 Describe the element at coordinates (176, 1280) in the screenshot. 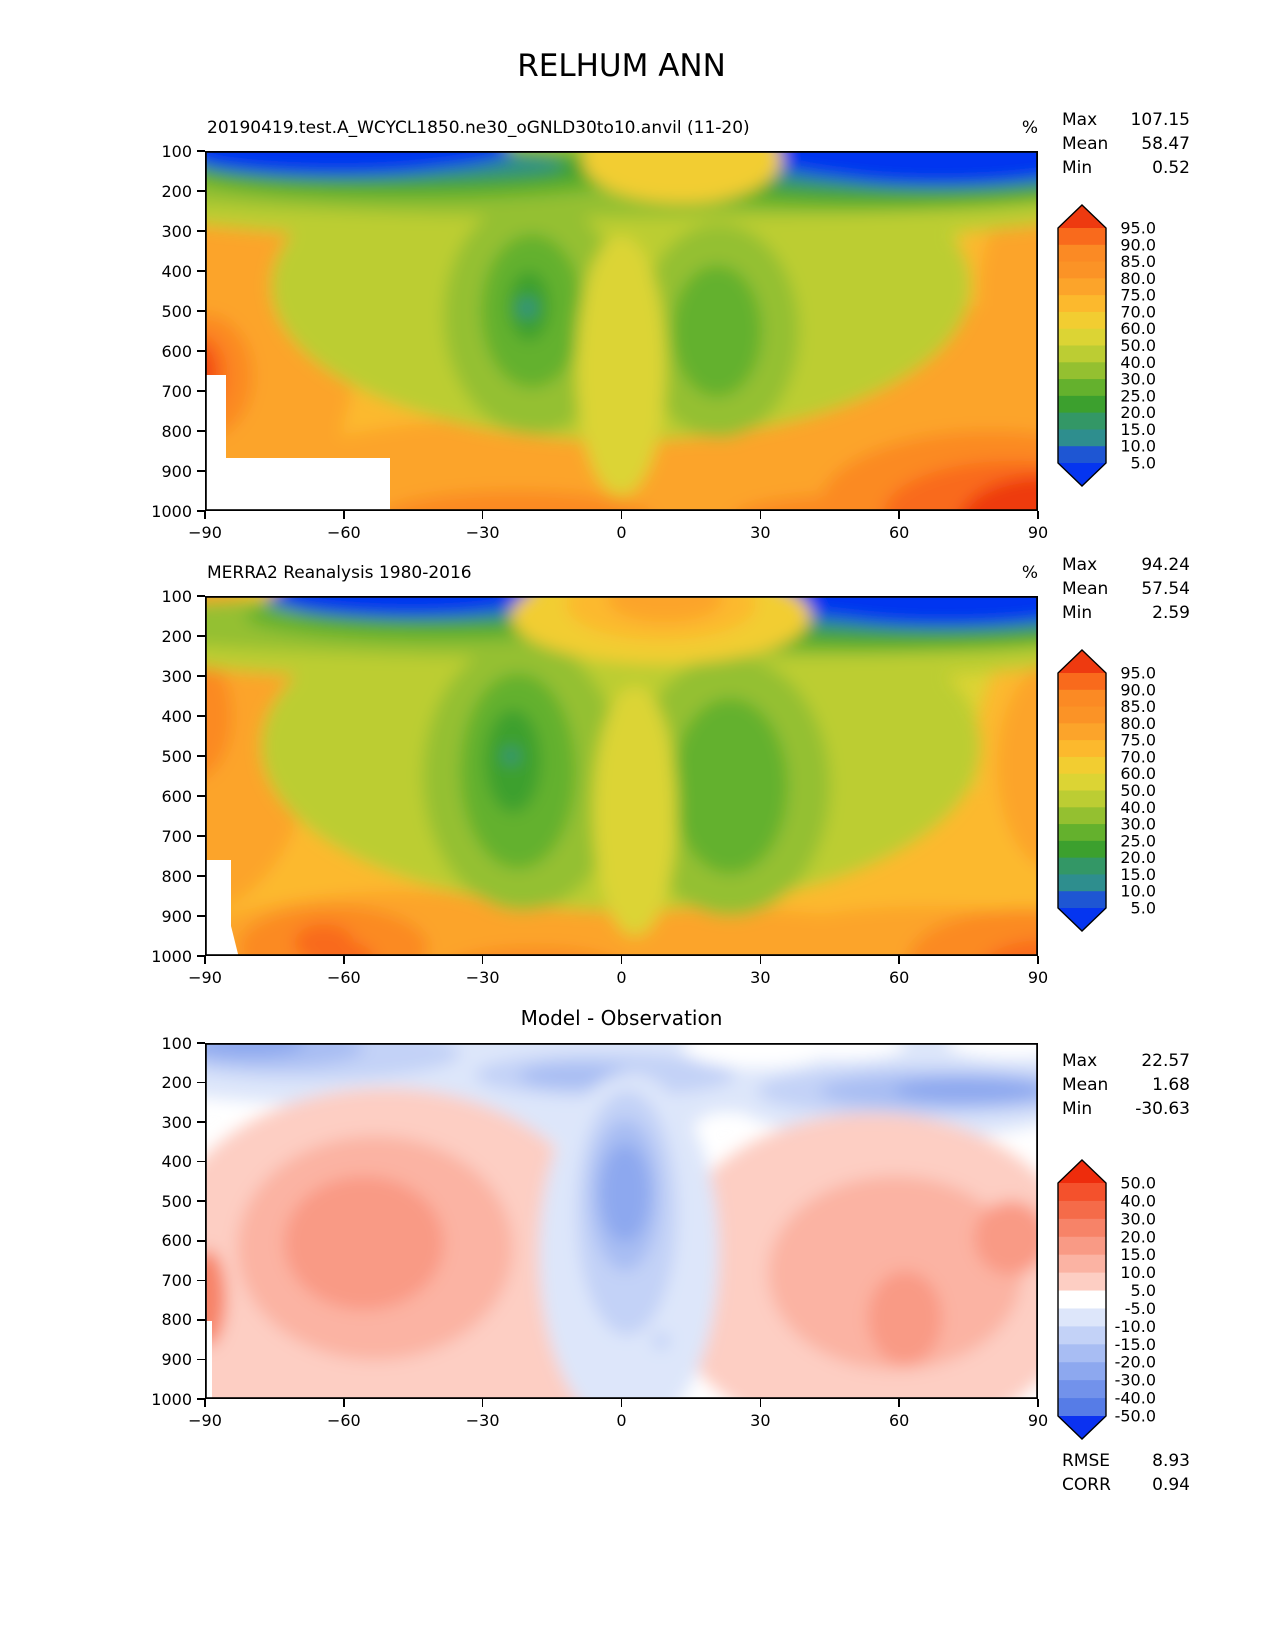

I see `y-tick-label: 700` at that location.